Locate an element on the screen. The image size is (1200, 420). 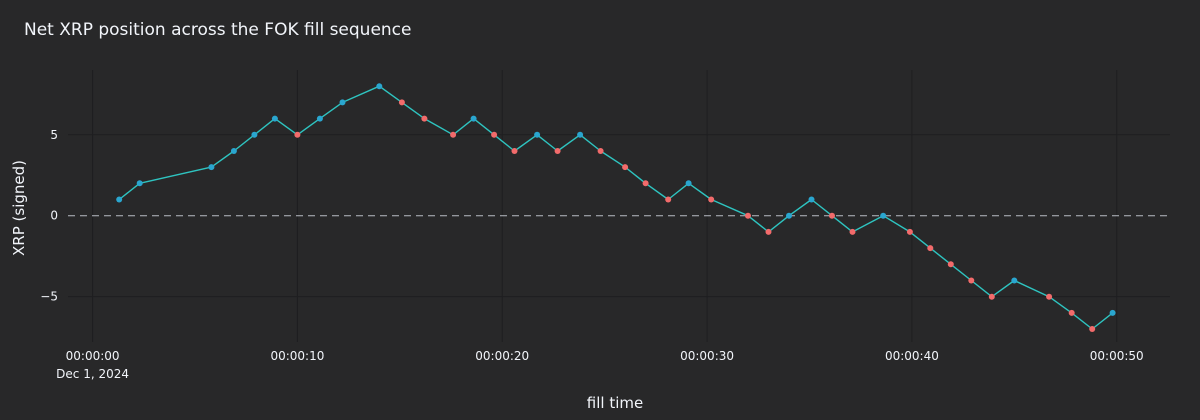
y-tick-label: 5 is located at coordinates (54, 135).